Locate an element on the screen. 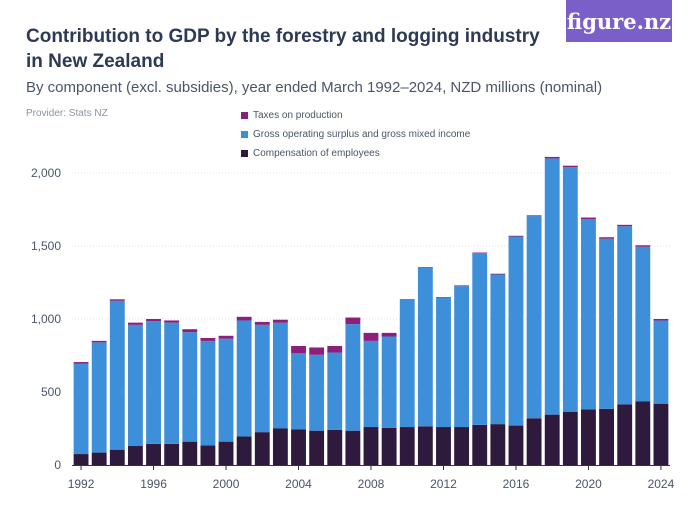 The width and height of the screenshot is (700, 525). bar-employees-2022 is located at coordinates (625, 434).